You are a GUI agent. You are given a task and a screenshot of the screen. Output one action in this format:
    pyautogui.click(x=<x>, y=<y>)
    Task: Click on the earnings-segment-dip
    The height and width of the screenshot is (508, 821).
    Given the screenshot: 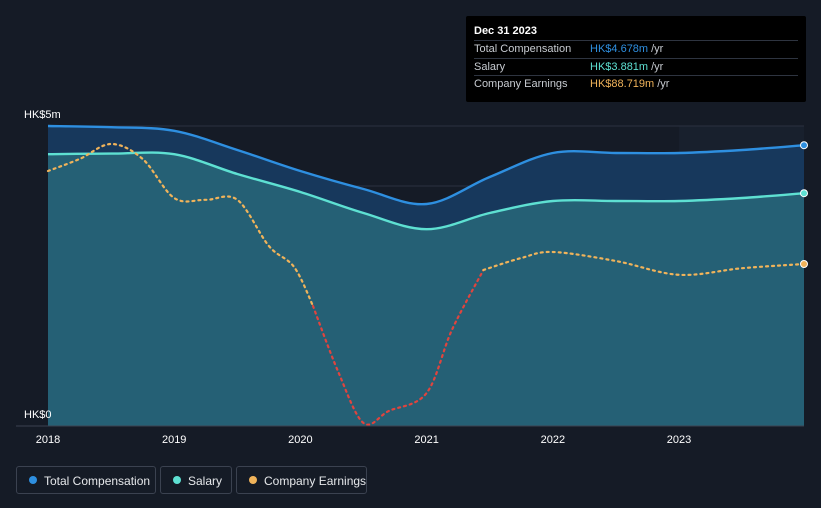 What is the action you would take?
    pyautogui.click(x=398, y=347)
    